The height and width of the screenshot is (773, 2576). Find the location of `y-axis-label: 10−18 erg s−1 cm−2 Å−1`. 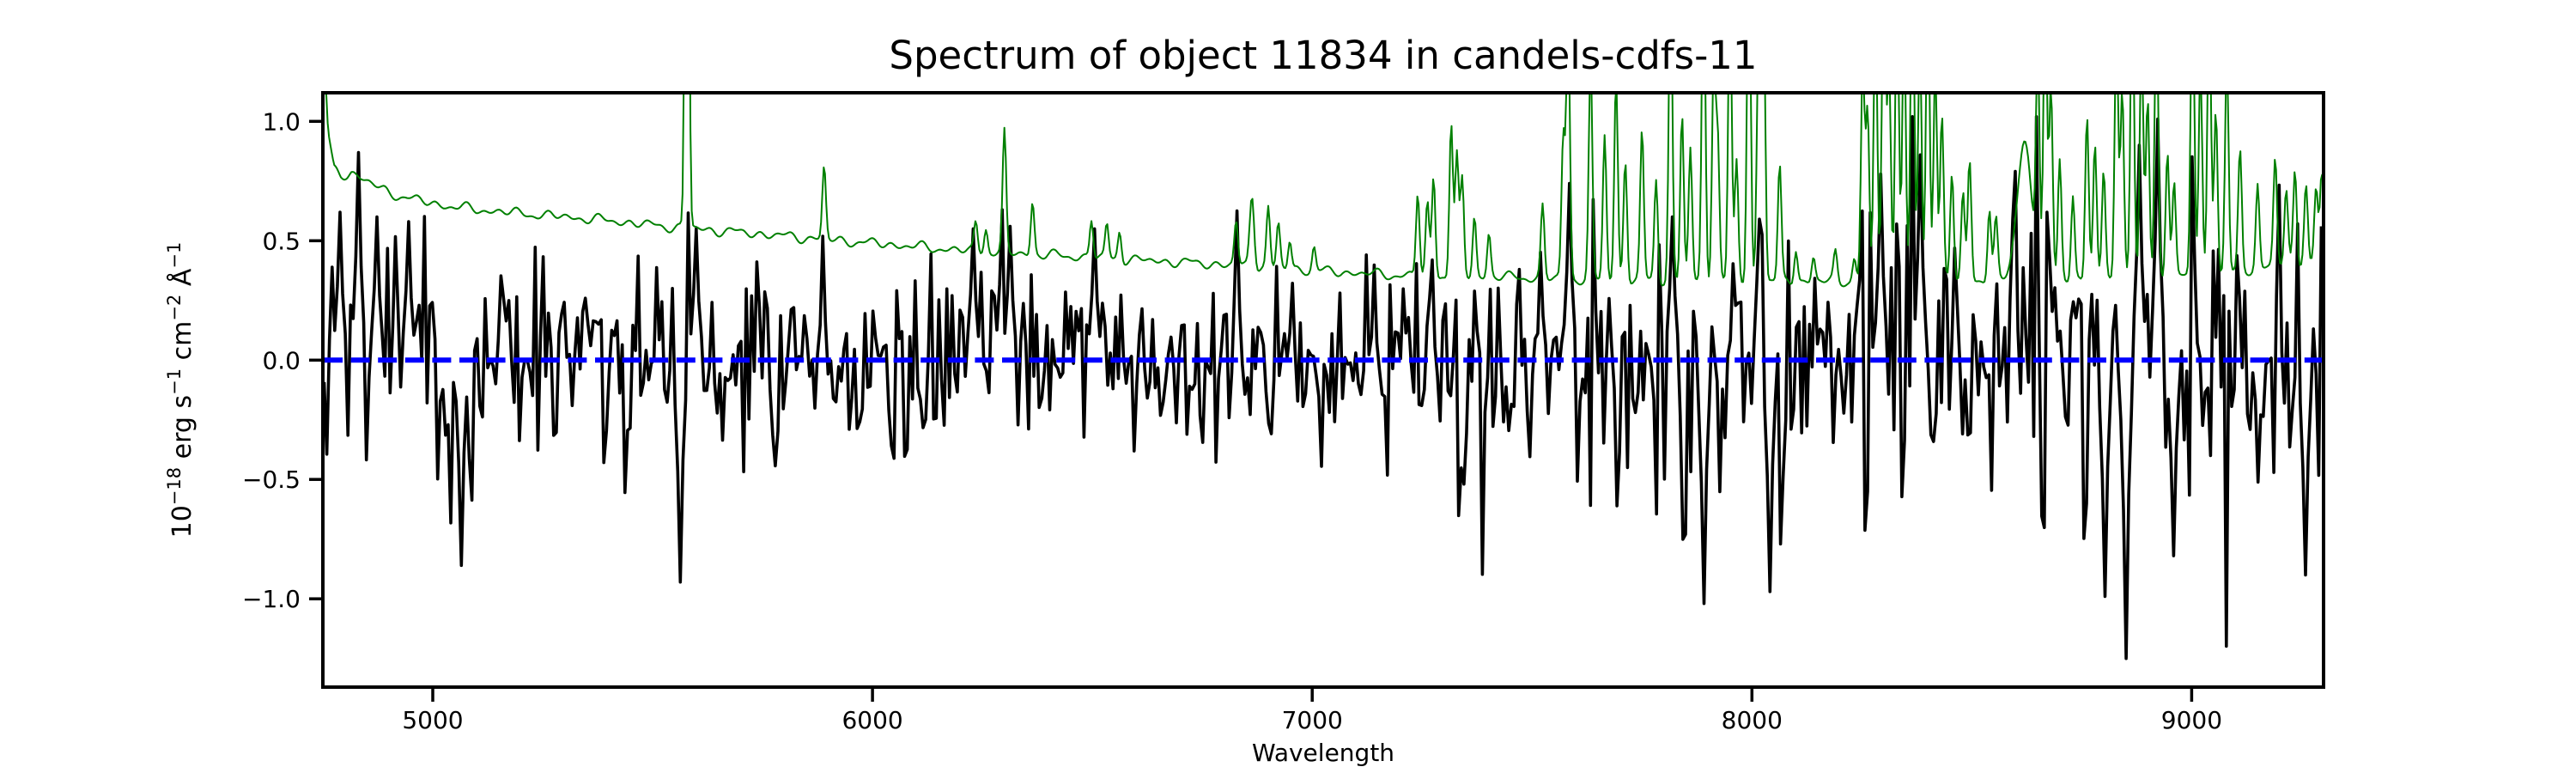

y-axis-label: 10−18 erg s−1 cm−2 Å−1 is located at coordinates (180, 390).